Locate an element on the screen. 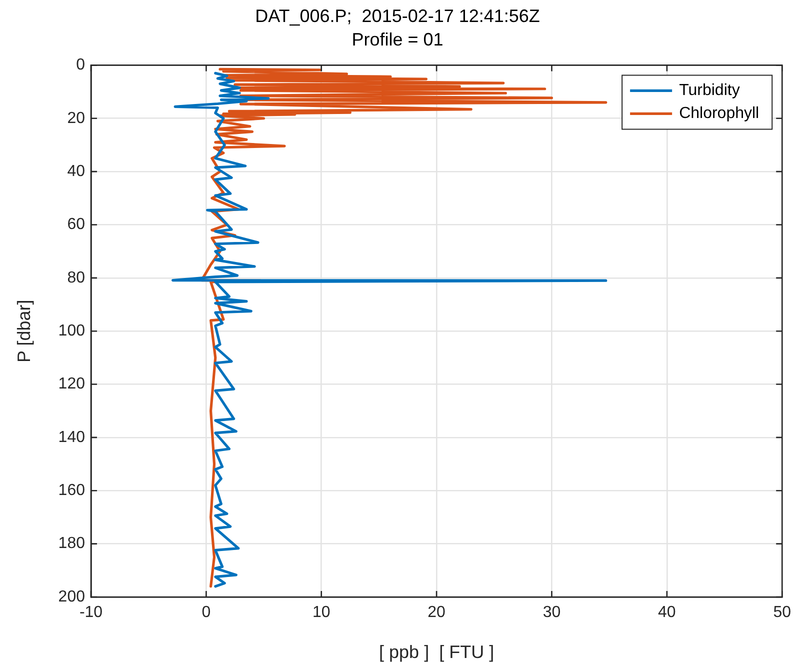 The image size is (797, 666). y-tick-label: 0 is located at coordinates (81, 65).